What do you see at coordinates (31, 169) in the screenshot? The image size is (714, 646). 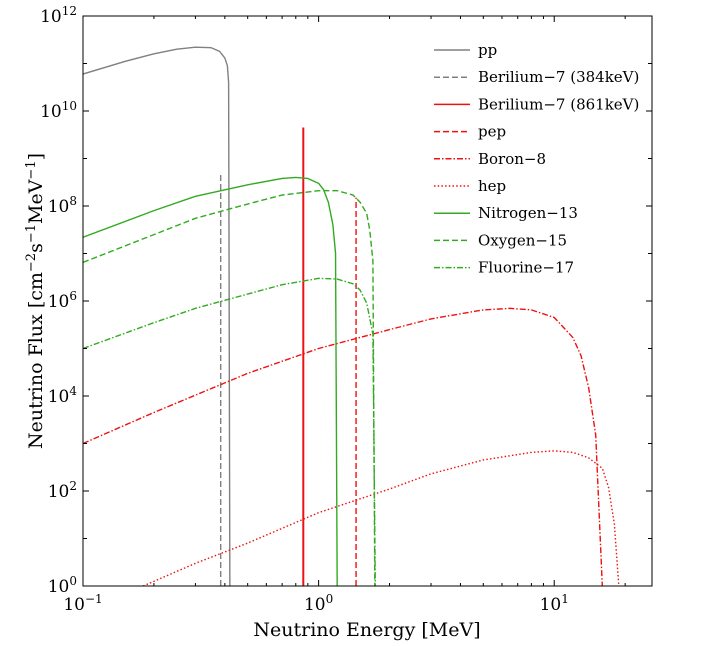 I see `y-axis-label-exp3: −1` at bounding box center [31, 169].